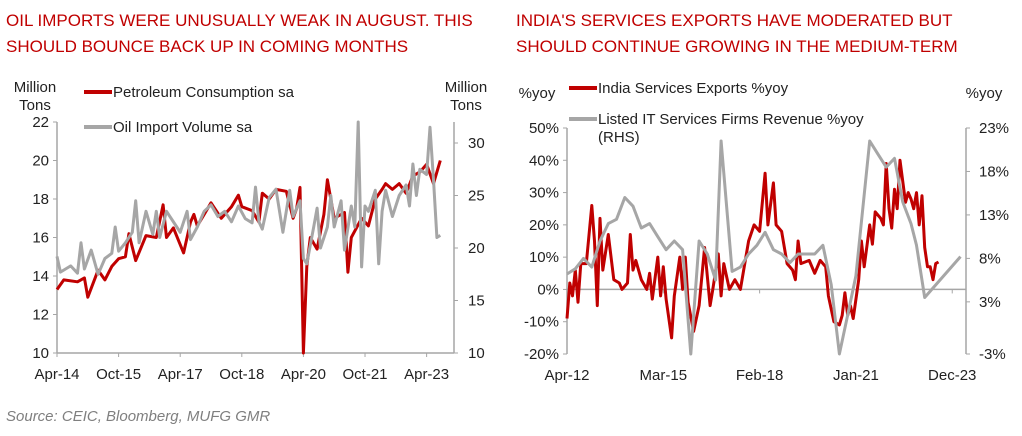 The width and height of the screenshot is (1022, 436). Describe the element at coordinates (40, 238) in the screenshot. I see `chart-1-y-tick-label: 16` at that location.